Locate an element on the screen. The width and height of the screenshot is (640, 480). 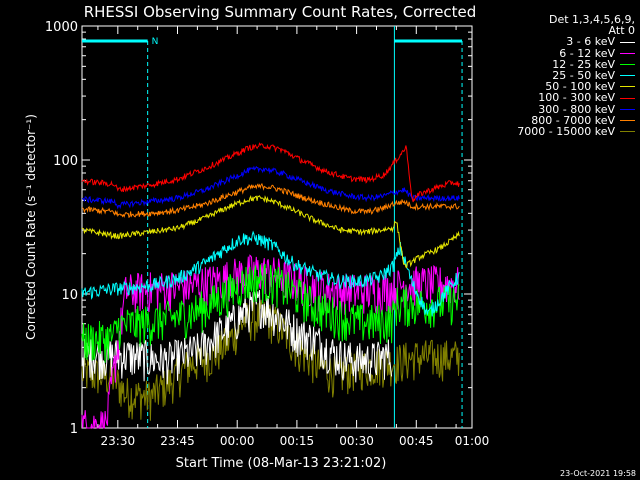
x-tick-label-5: 00:45 is located at coordinates (416, 441).